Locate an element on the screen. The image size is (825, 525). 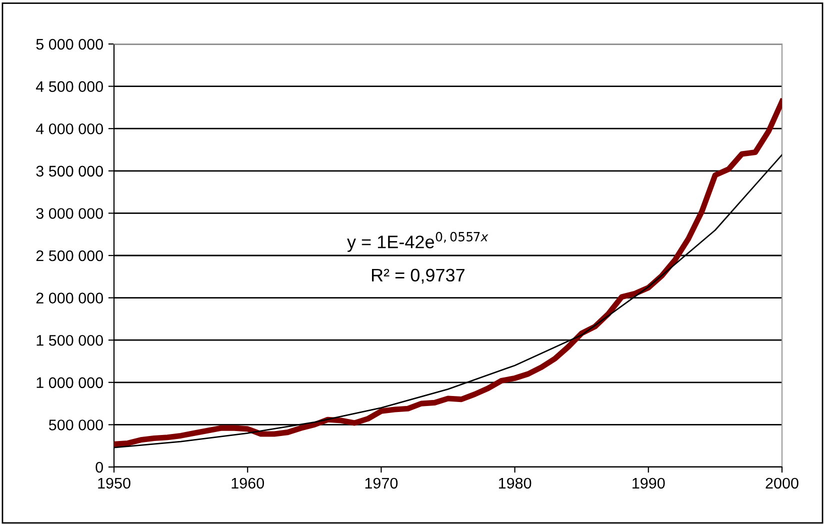
x-tick-label: 1950 is located at coordinates (114, 483).